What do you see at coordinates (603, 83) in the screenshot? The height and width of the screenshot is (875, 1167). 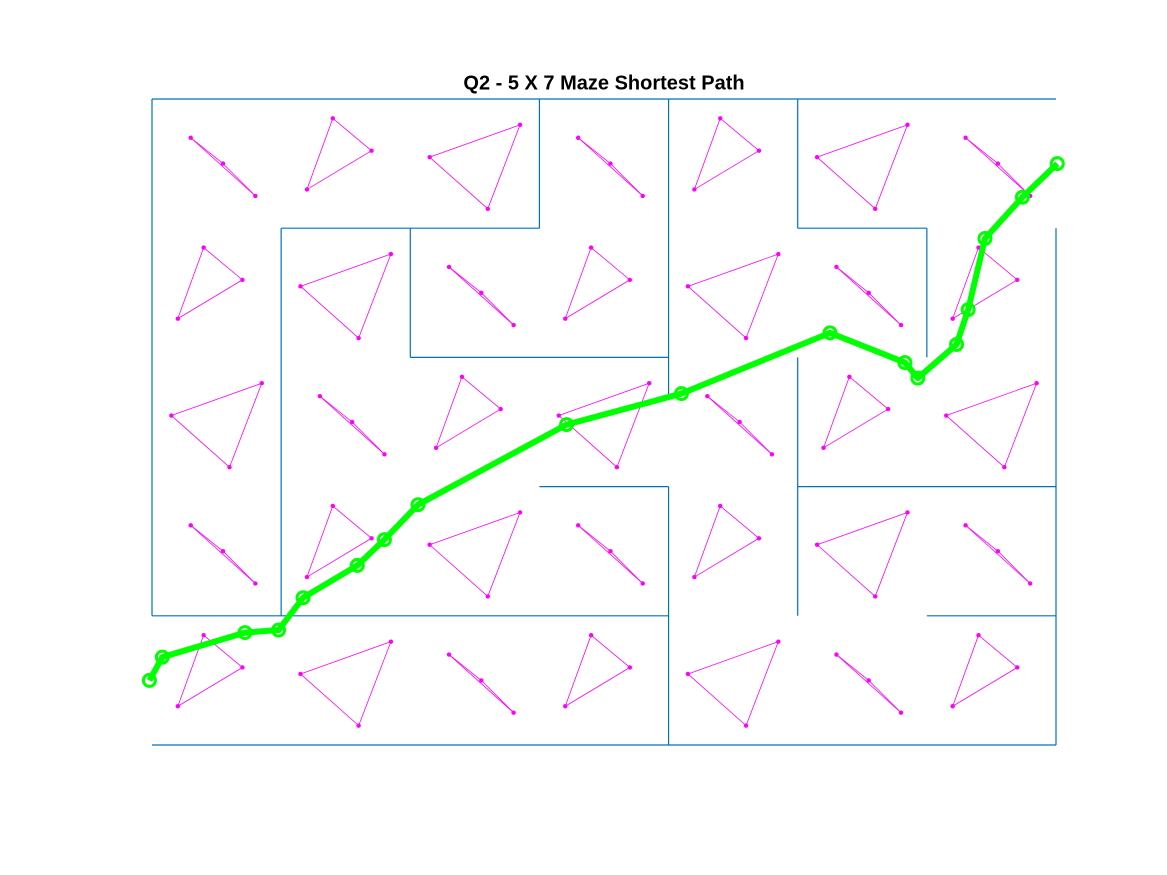 I see `chart-title: Q2 - 5 X 7 Maze Shortest Path` at bounding box center [603, 83].